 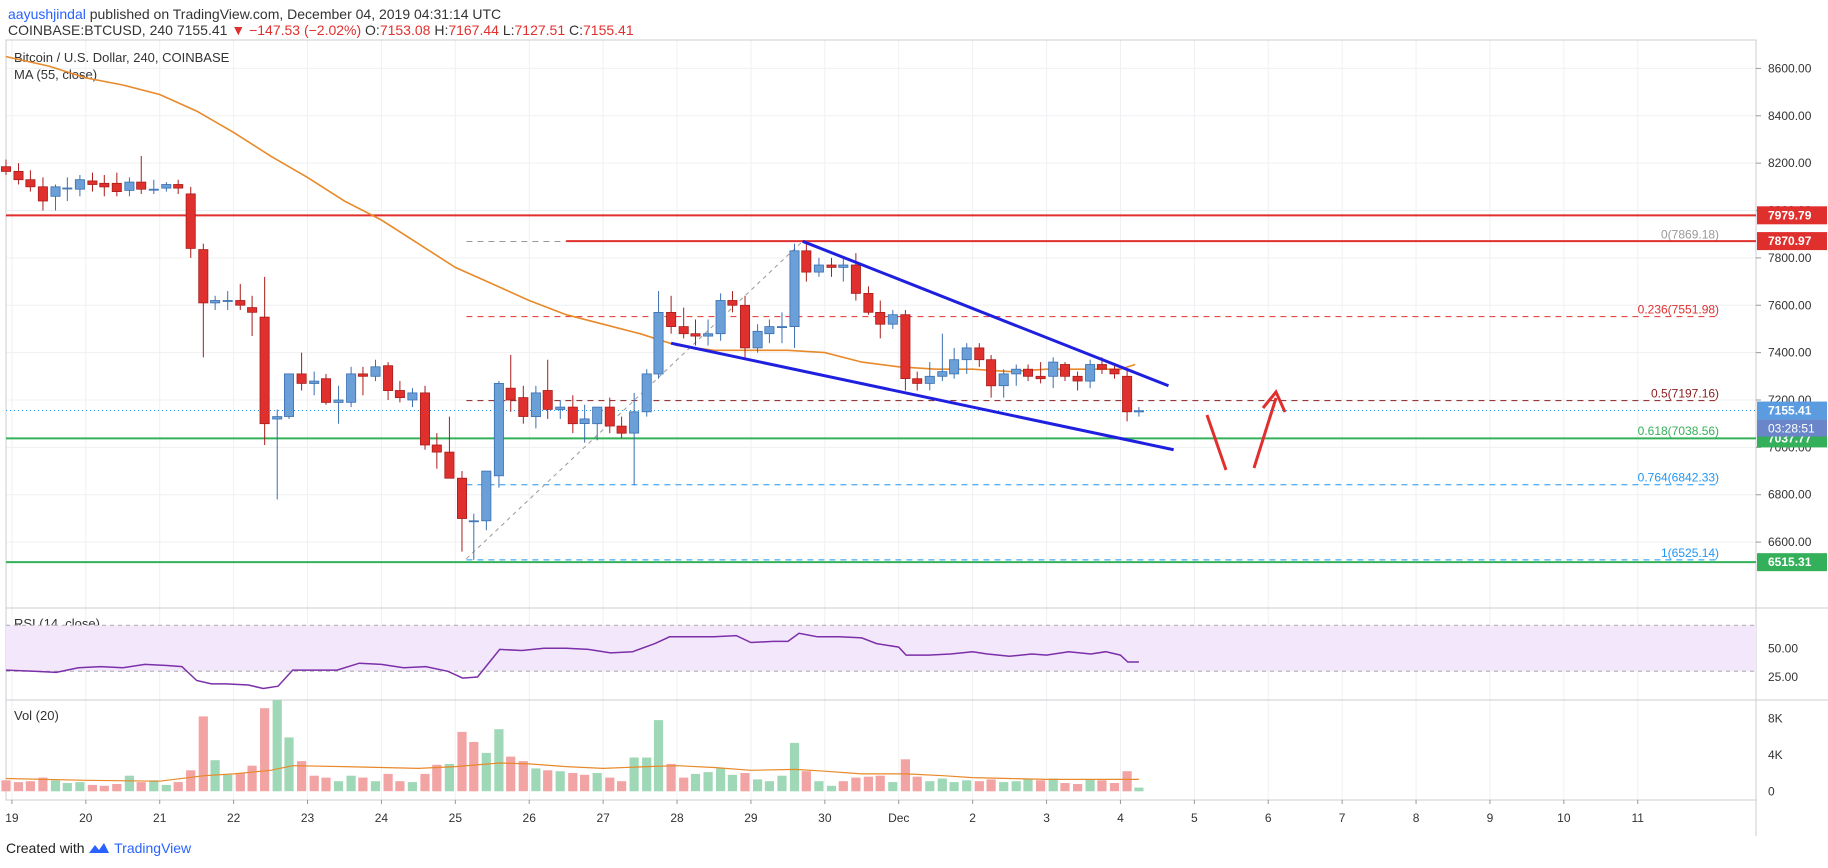 I want to click on short-resistance-box, so click(x=1792, y=241).